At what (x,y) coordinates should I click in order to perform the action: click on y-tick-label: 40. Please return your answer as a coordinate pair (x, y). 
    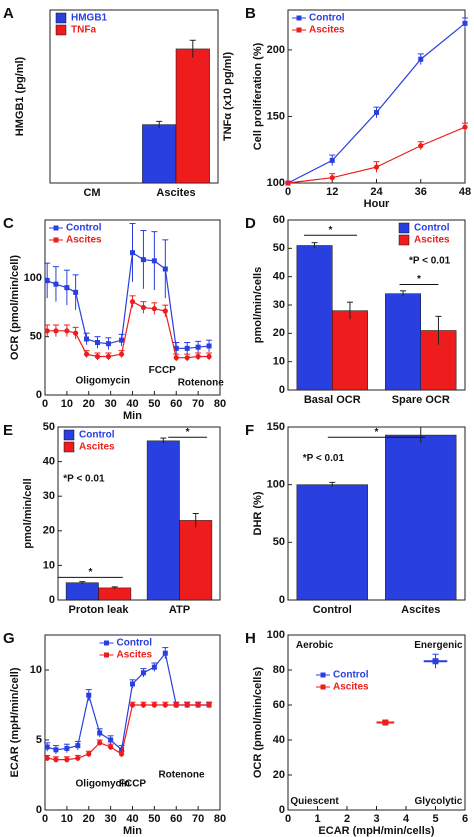
    Looking at the image, I should click on (279, 277).